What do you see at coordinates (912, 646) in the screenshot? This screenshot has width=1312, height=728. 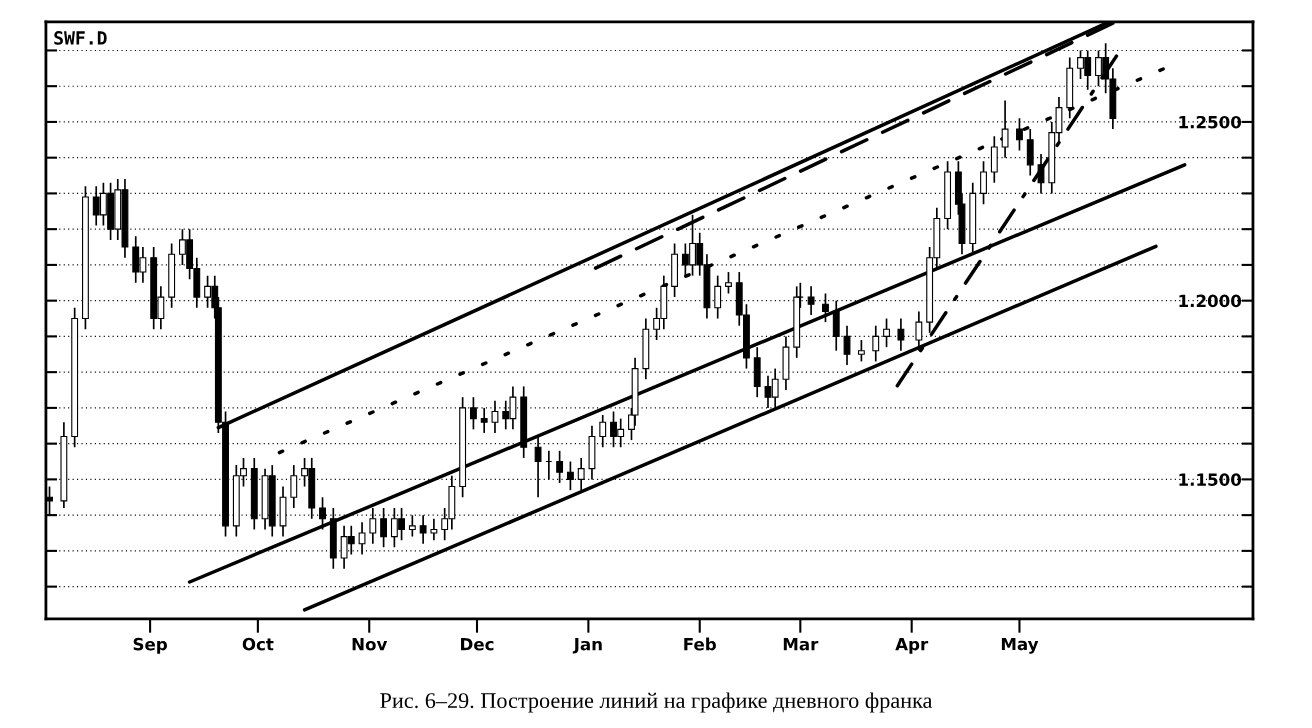 I see `x-tick-label: Apr` at bounding box center [912, 646].